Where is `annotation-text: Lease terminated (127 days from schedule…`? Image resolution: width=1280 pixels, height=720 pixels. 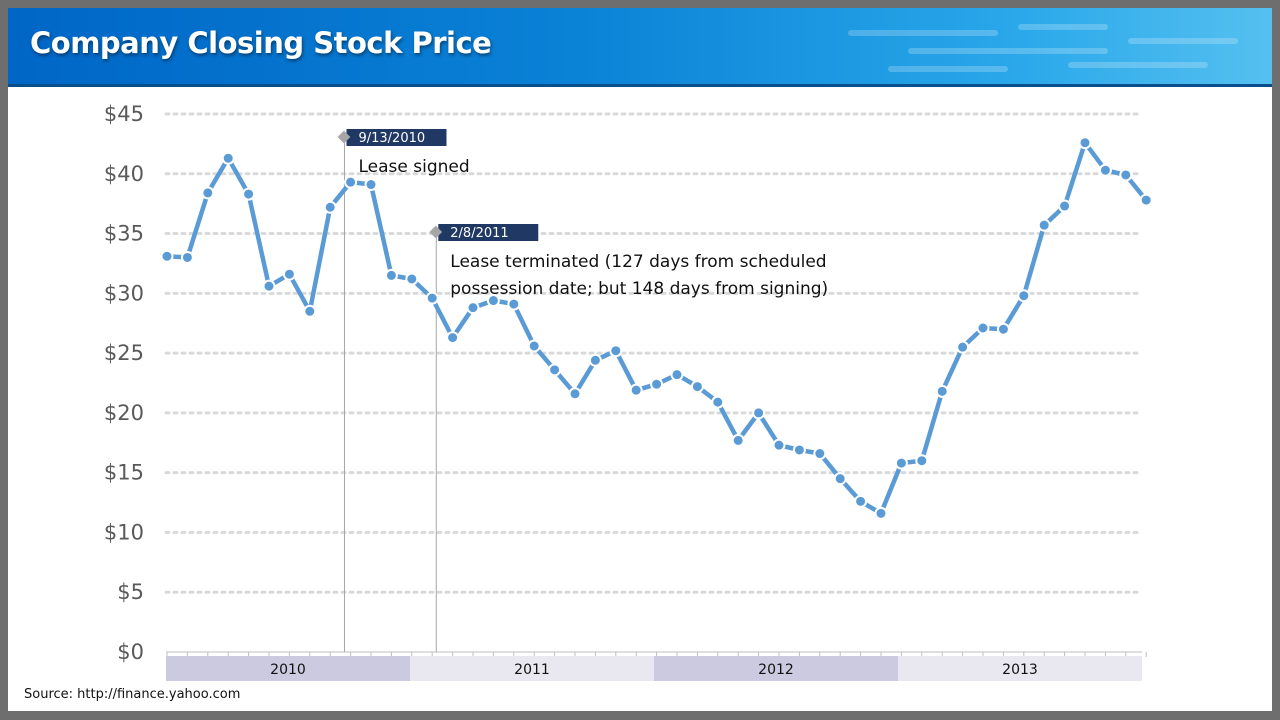
annotation-text: Lease terminated (127 days from schedule… is located at coordinates (638, 262).